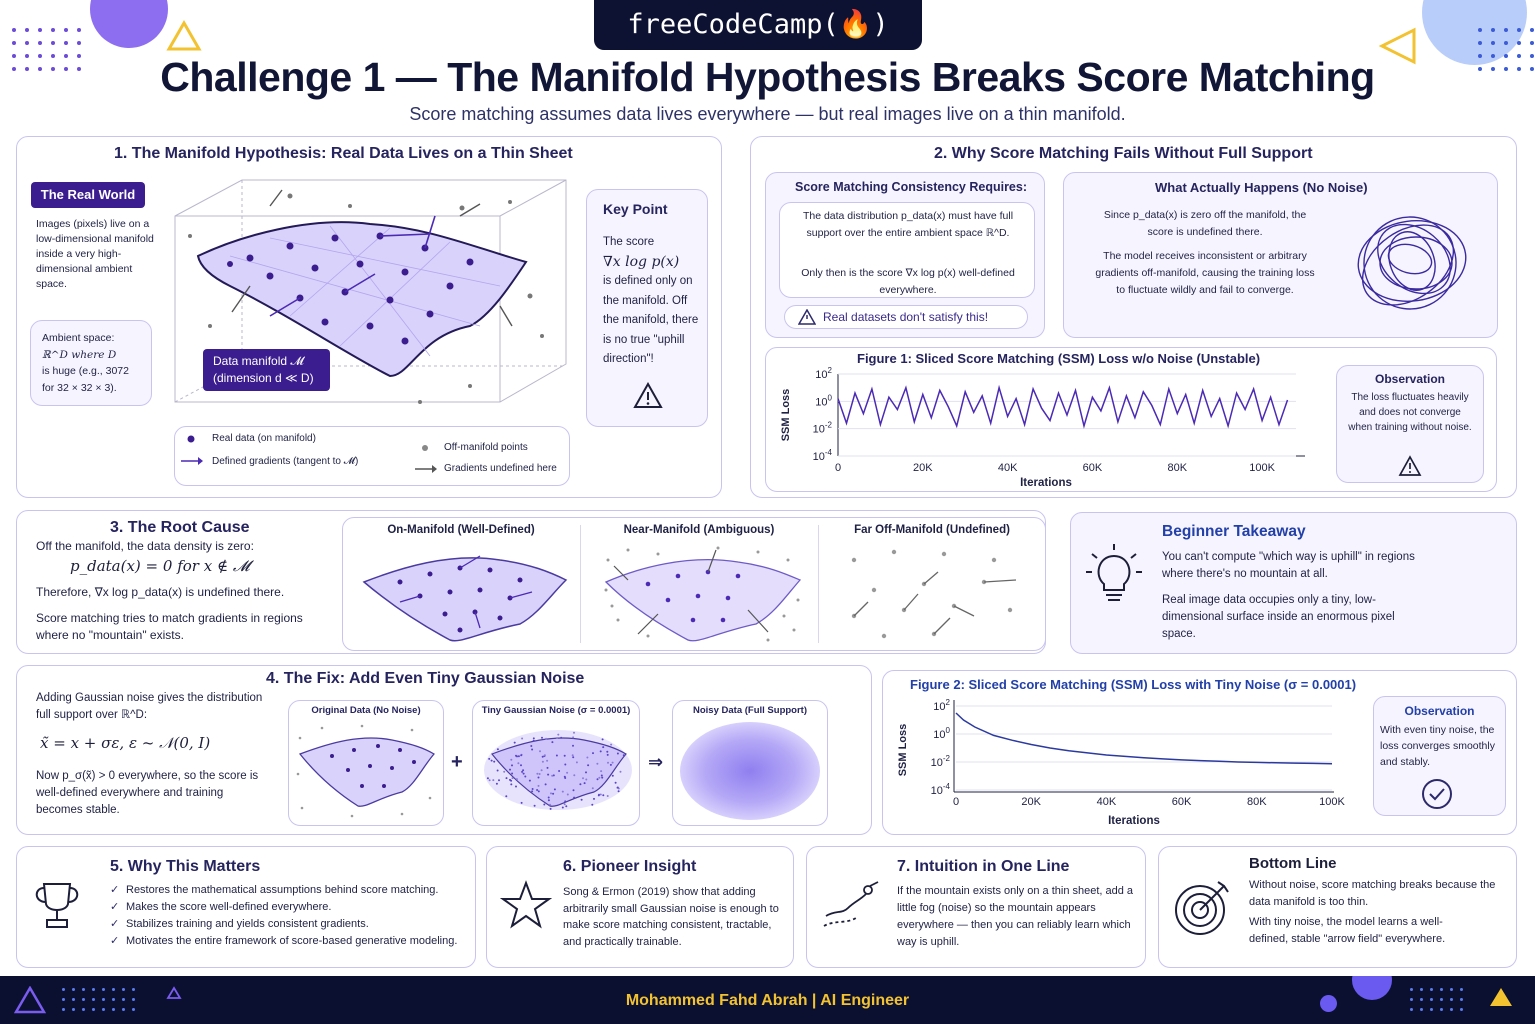 The image size is (1535, 1024). I want to click on noisy-data-cloud, so click(750, 771).